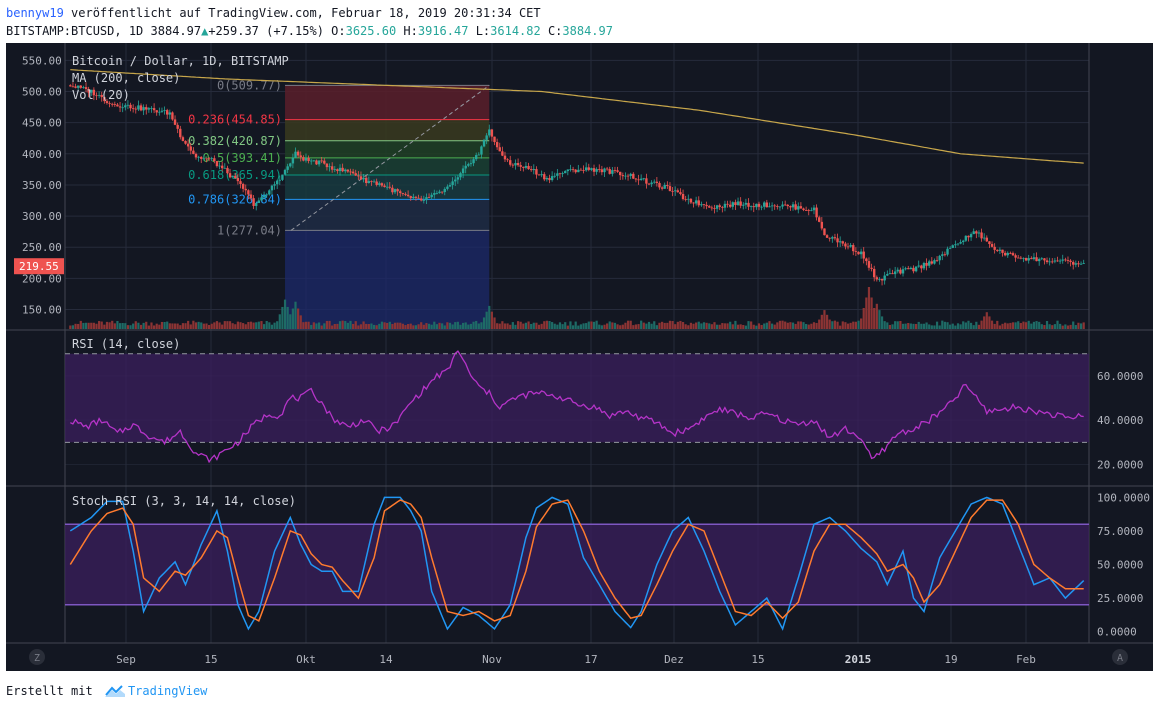 The width and height of the screenshot is (1159, 707). What do you see at coordinates (106, 691) in the screenshot?
I see `footer: Erstellt mit TradingView` at bounding box center [106, 691].